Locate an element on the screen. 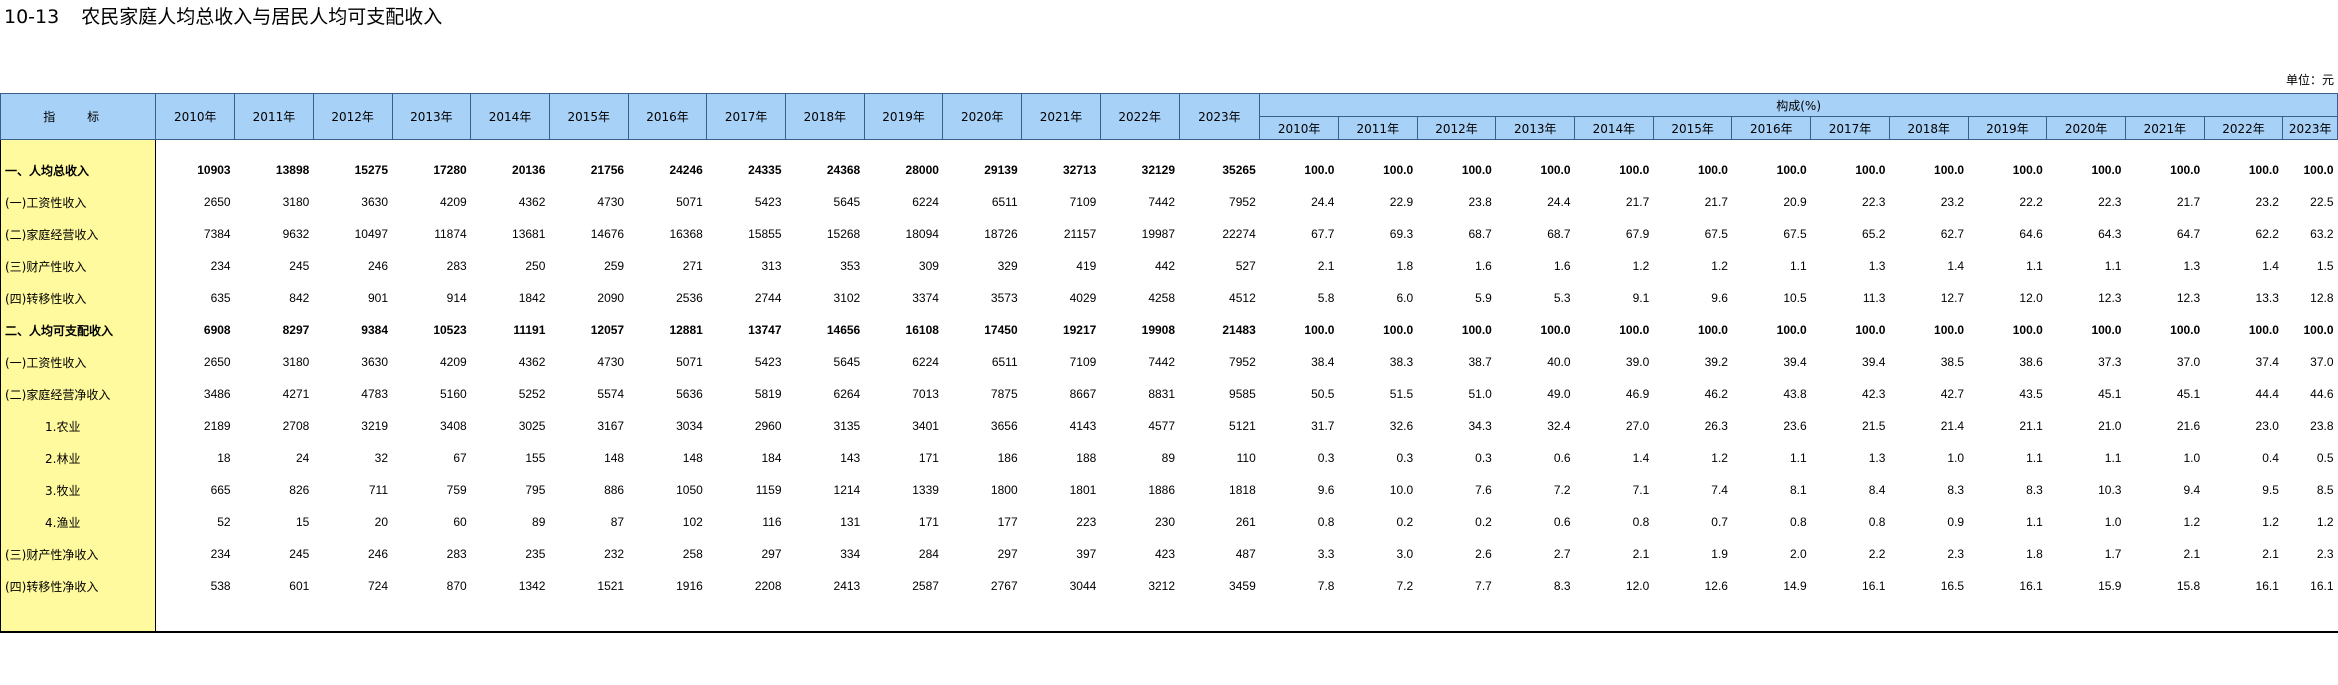  percent-cell: 15.8 is located at coordinates (2188, 586).